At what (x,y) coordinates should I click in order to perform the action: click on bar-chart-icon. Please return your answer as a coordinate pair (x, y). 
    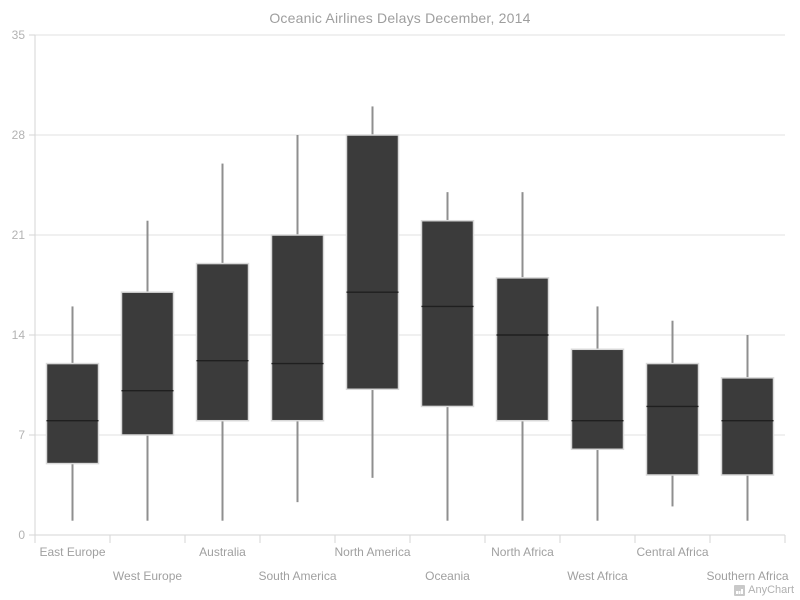
    Looking at the image, I should click on (740, 590).